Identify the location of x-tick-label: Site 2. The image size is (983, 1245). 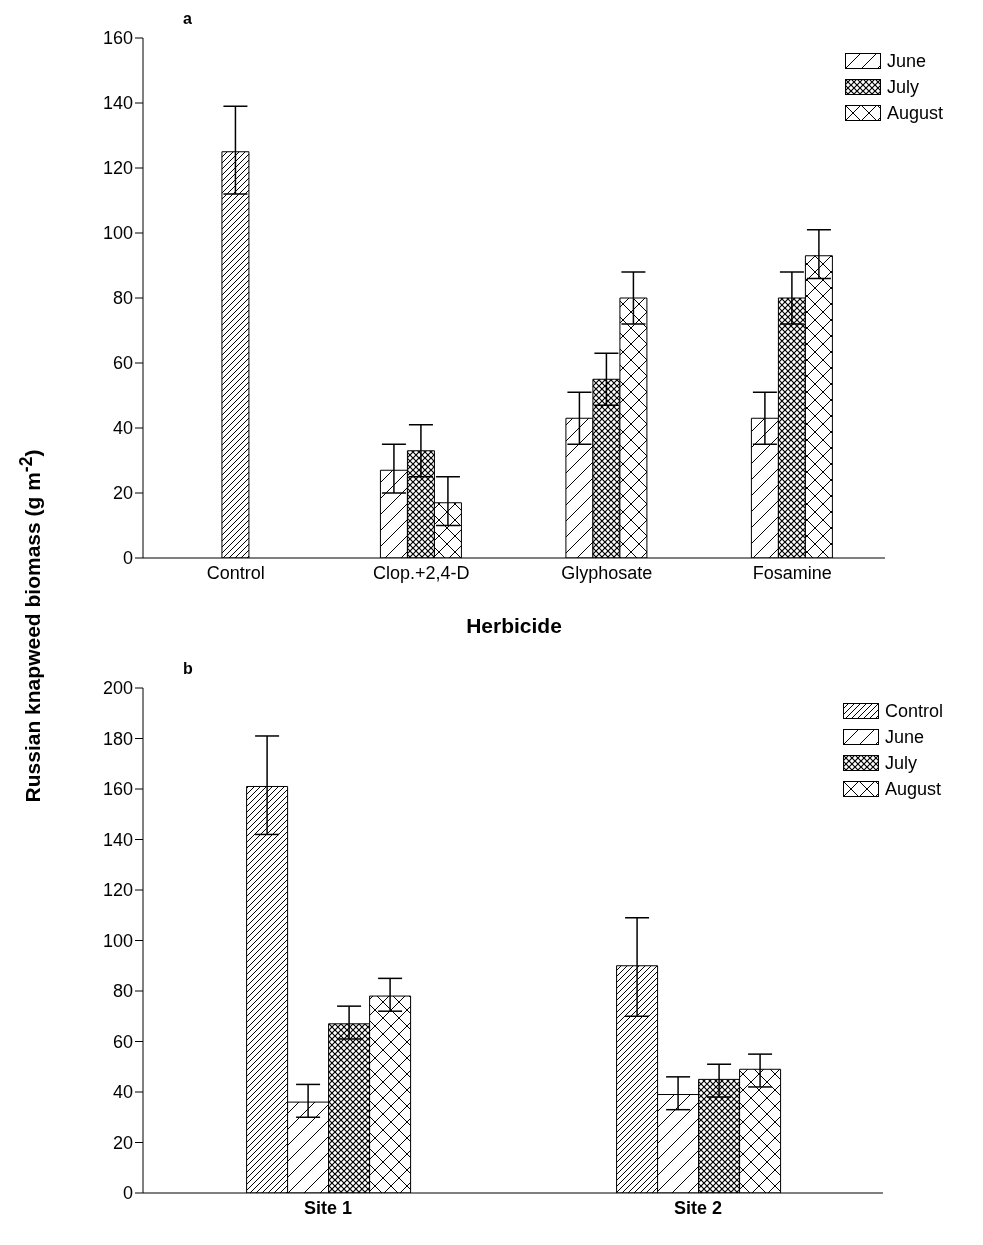
(697, 1207).